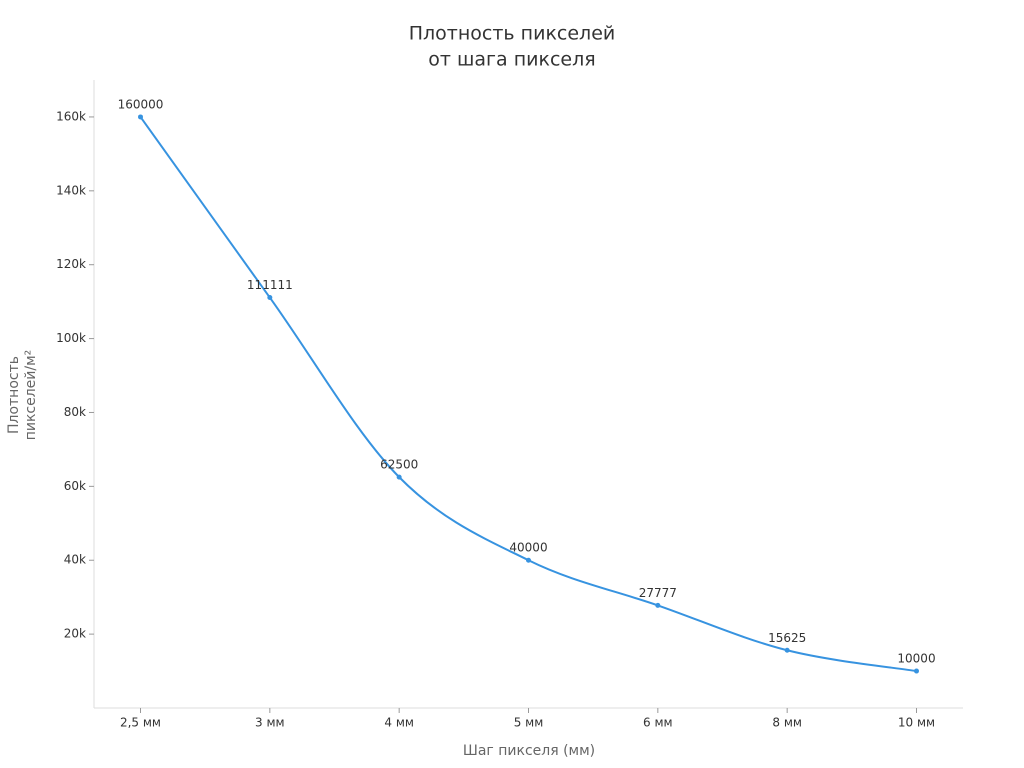  I want to click on data-label: 40000, so click(528, 548).